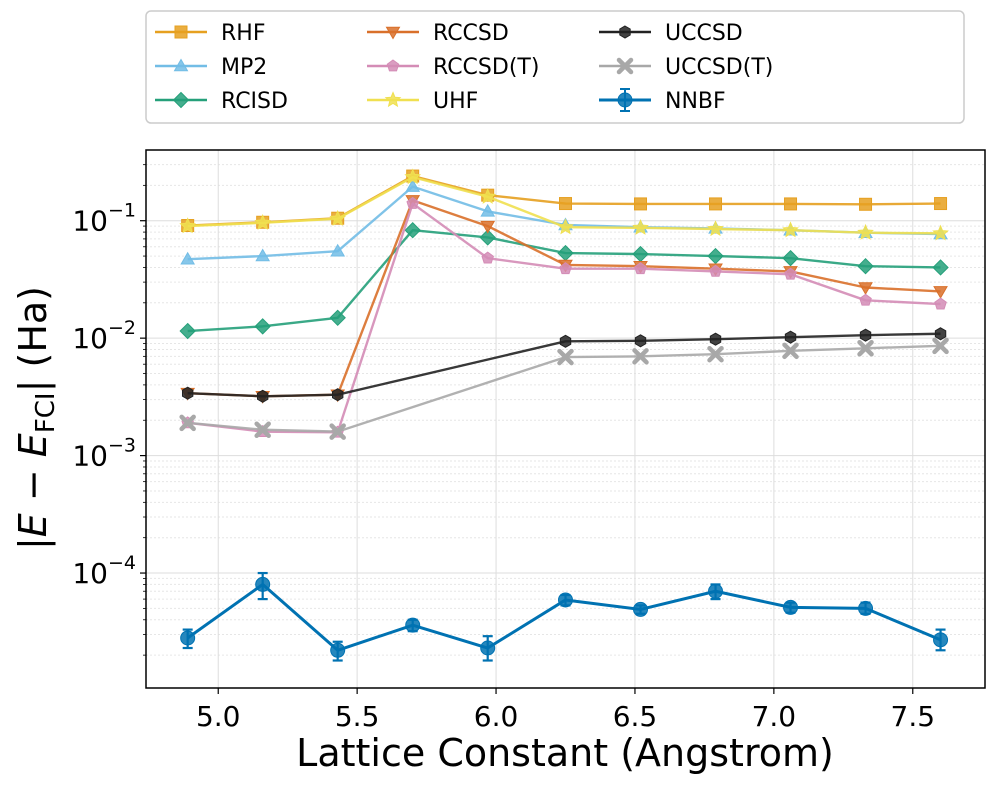 The image size is (996, 786). What do you see at coordinates (33, 543) in the screenshot?
I see `y-axis-label-prefix: |` at bounding box center [33, 543].